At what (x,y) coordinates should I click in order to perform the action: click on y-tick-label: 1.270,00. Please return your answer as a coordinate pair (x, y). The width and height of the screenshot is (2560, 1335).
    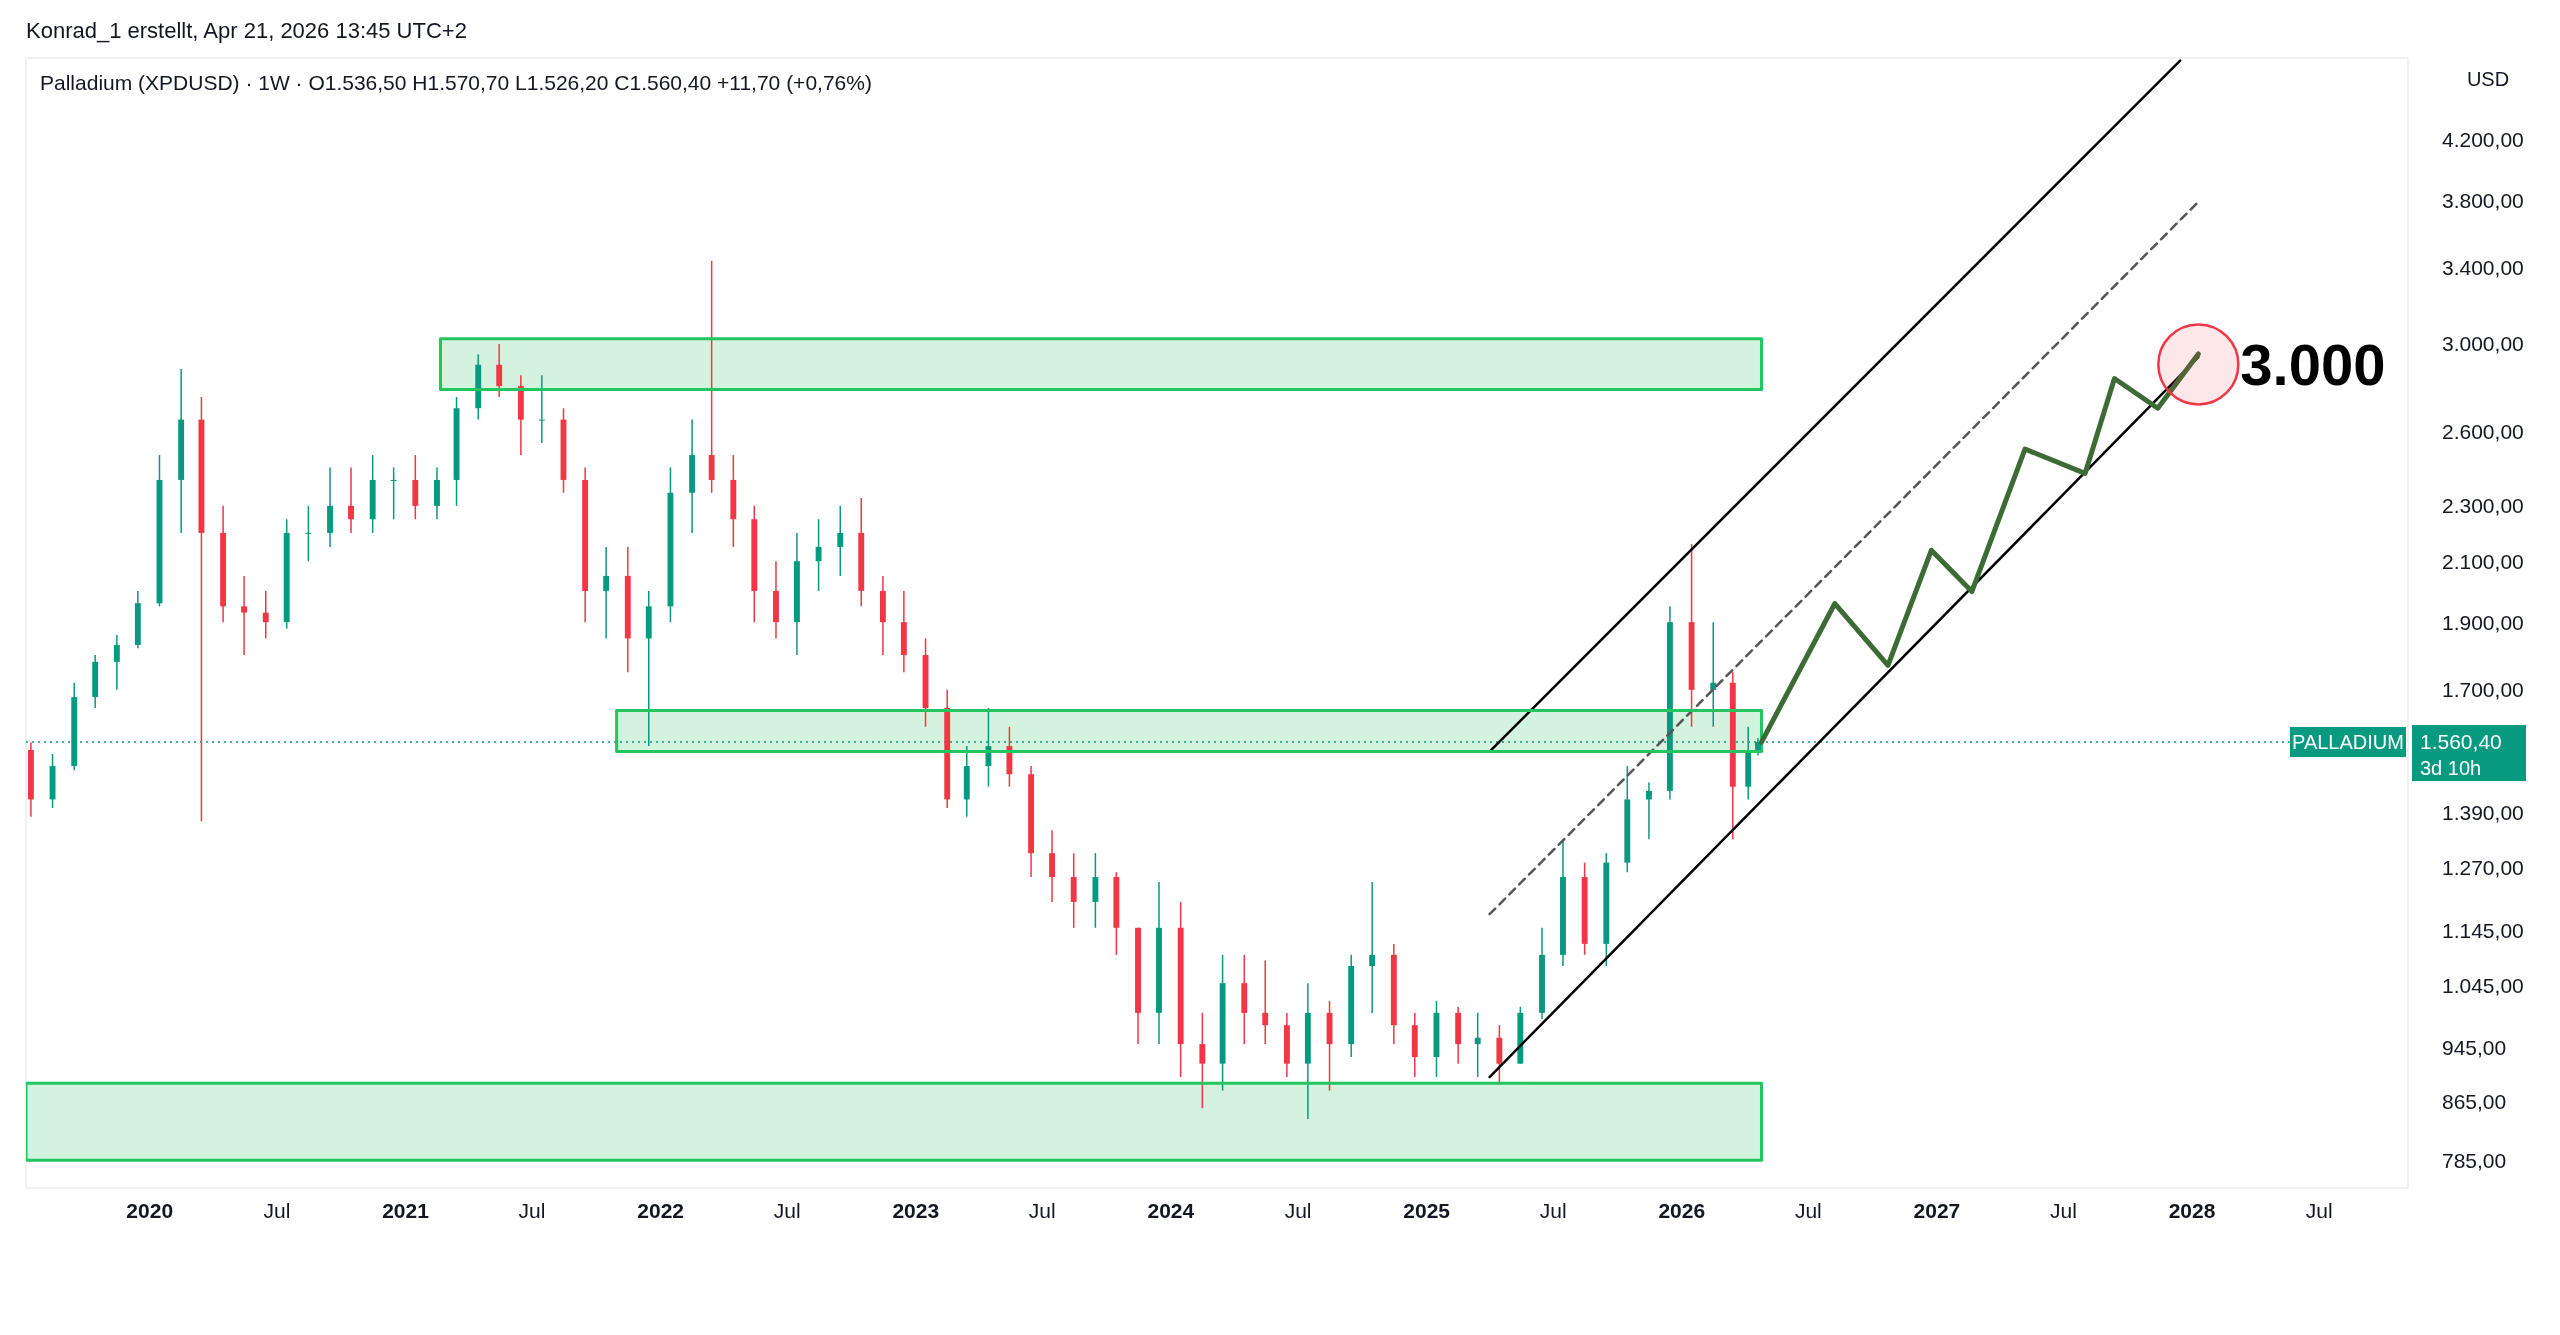
    Looking at the image, I should click on (2483, 867).